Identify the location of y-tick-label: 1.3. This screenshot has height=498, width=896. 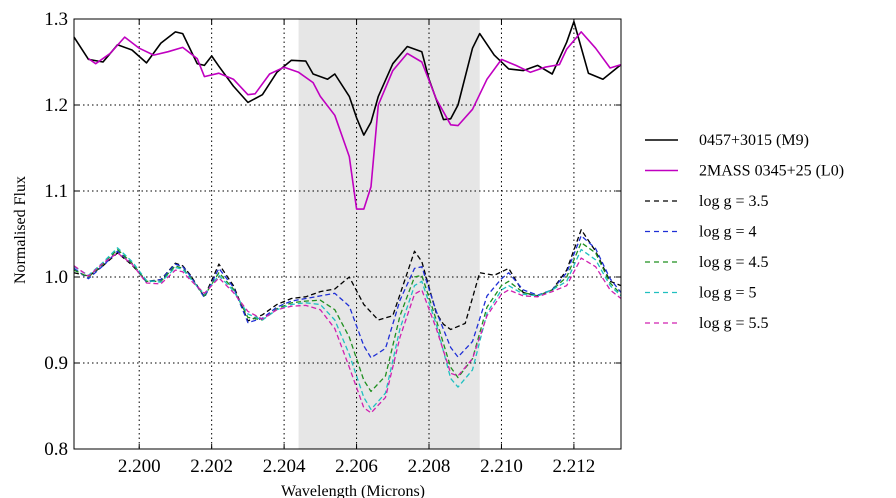
(56, 19).